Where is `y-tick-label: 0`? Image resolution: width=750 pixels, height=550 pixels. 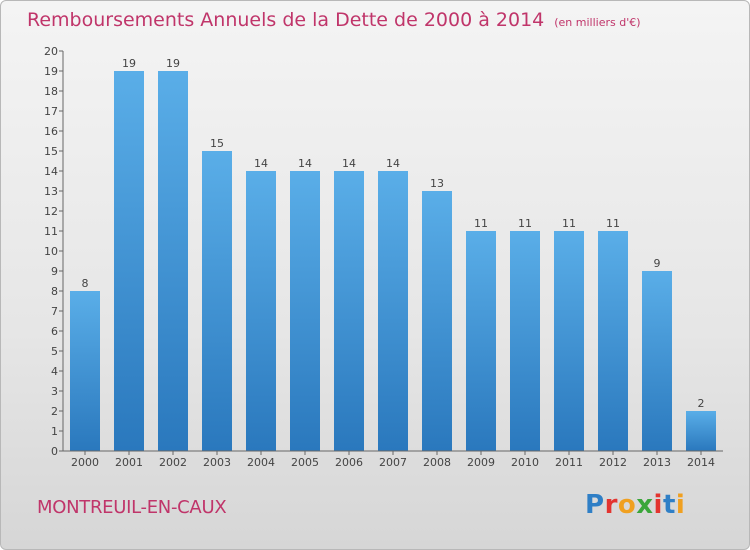 y-tick-label: 0 is located at coordinates (54, 451).